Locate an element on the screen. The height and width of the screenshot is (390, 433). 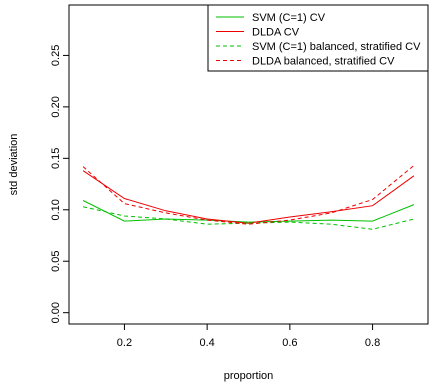
series-lines is located at coordinates (248, 197).